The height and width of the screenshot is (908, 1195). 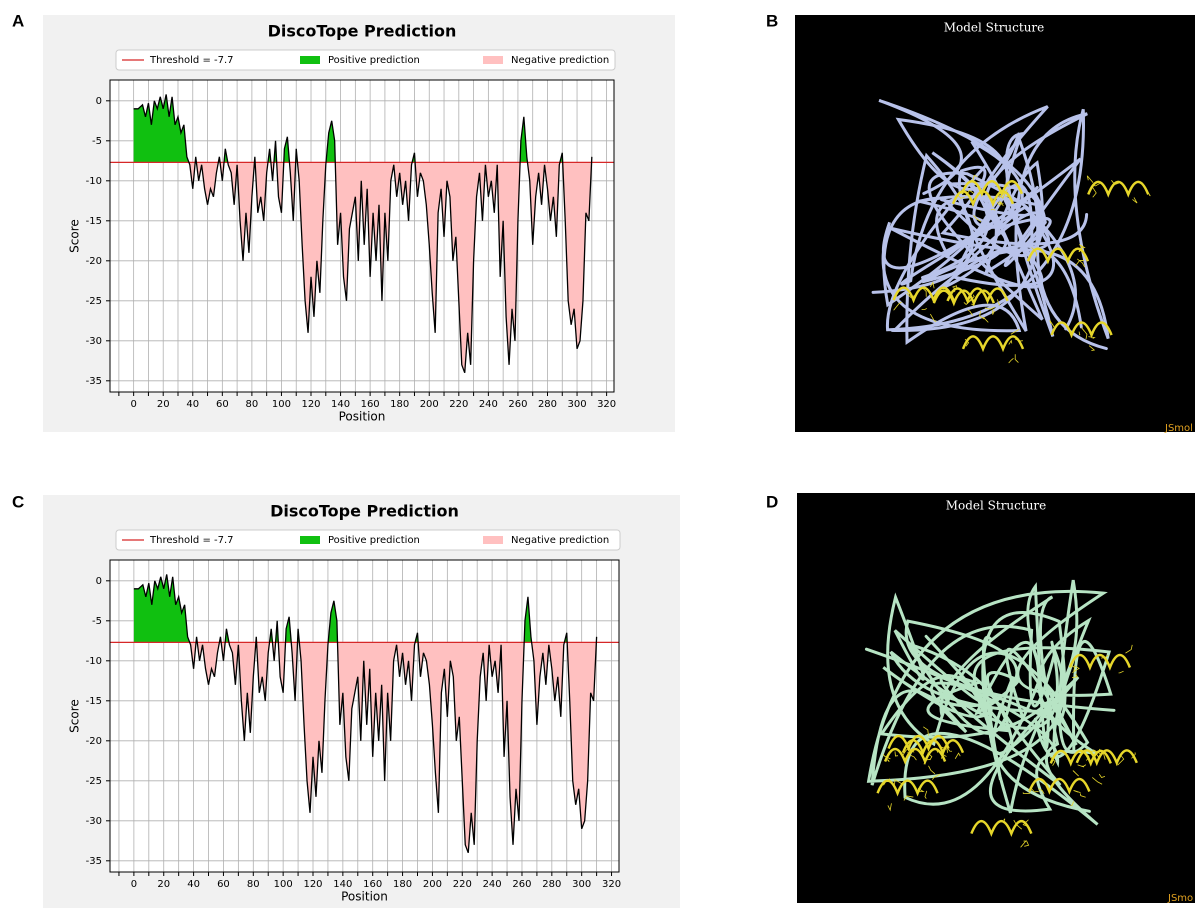 What do you see at coordinates (94, 741) in the screenshot?
I see `y-tick-label: -20` at bounding box center [94, 741].